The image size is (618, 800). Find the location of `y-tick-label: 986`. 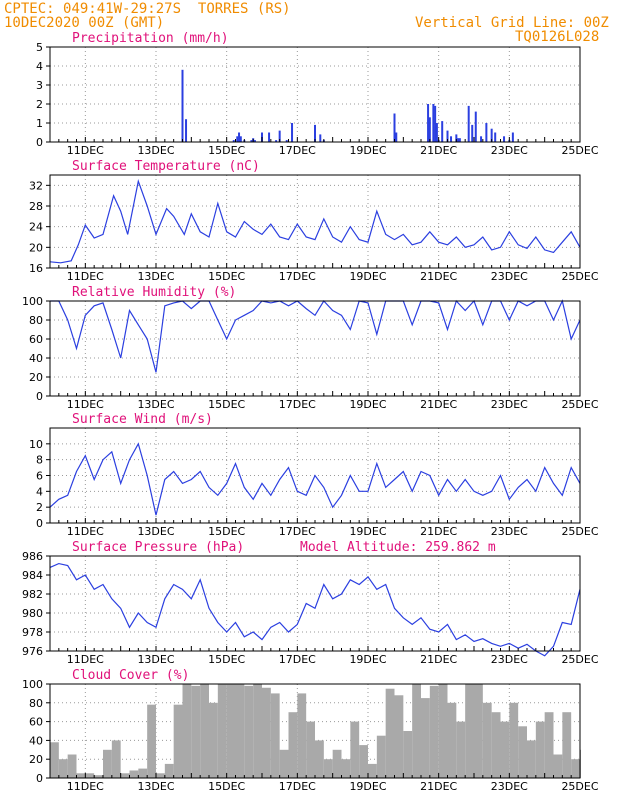

y-tick-label: 986 is located at coordinates (32, 556).